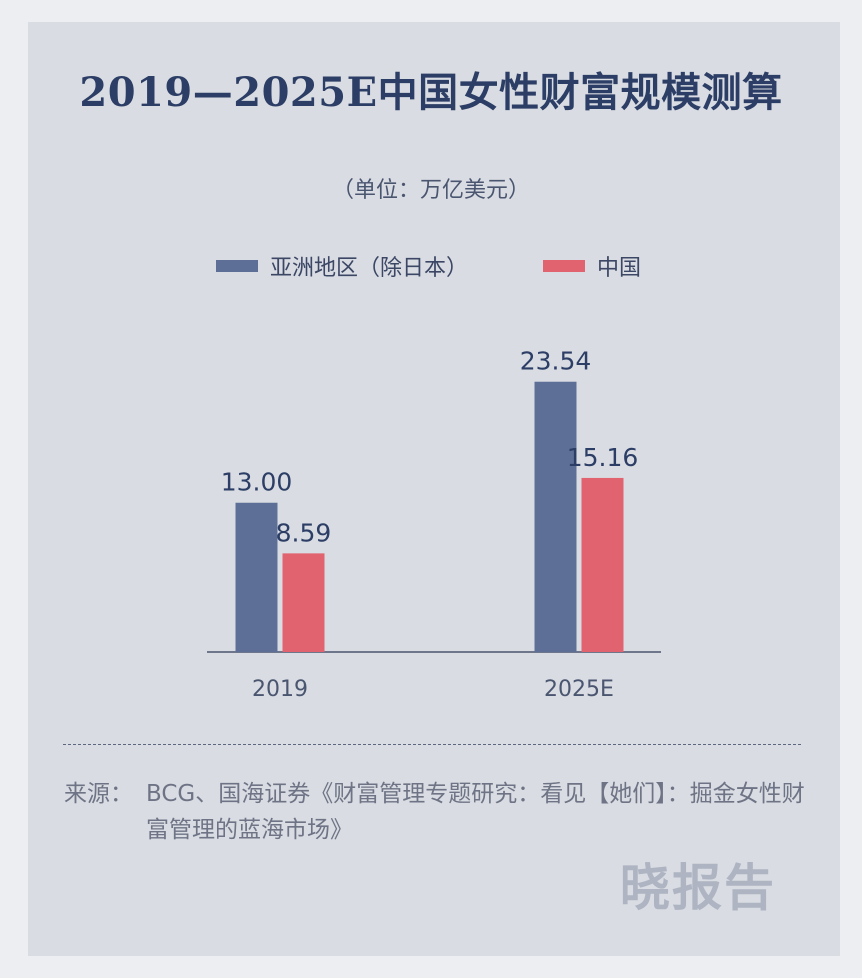  I want to click on x-tick-label-2019: 2019, so click(280, 689).